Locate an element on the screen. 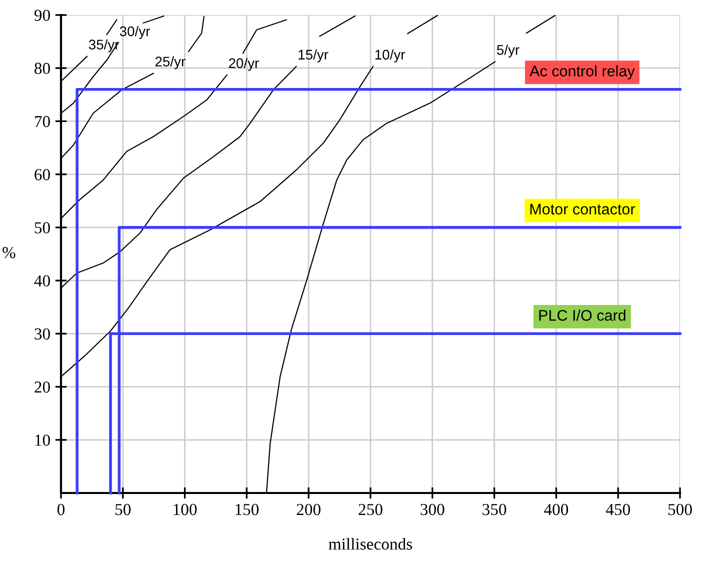  y-tick-label: 30 is located at coordinates (42, 334).